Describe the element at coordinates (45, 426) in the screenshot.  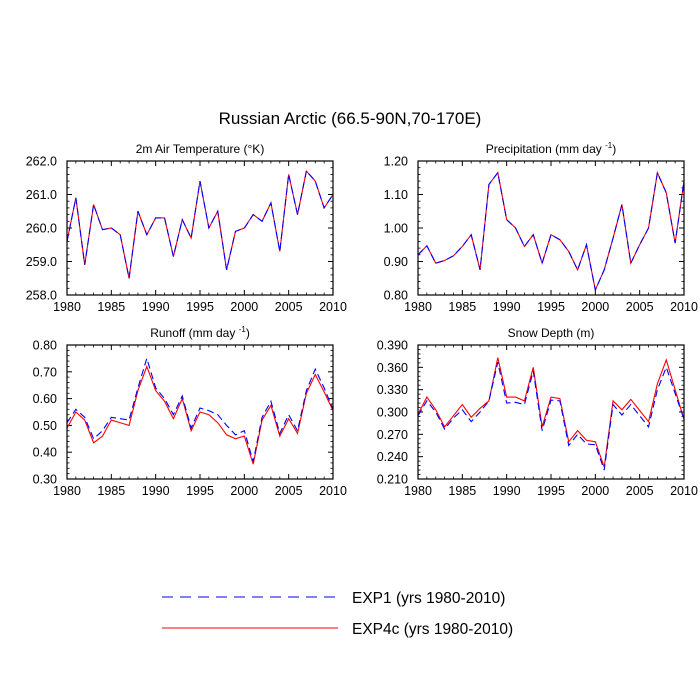
I see `y-tick-label: 0.50` at that location.